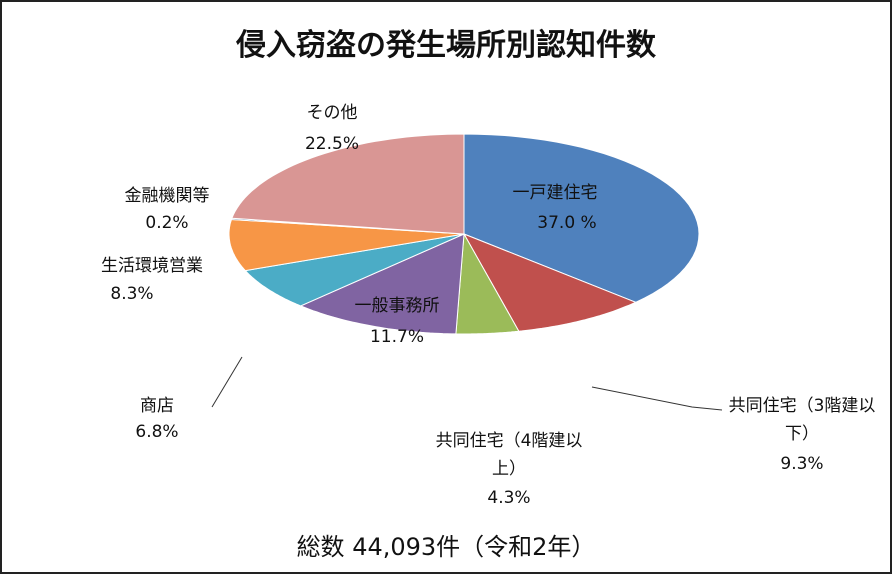 This screenshot has height=574, width=892. I want to click on value-label: 8.3%, so click(132, 294).